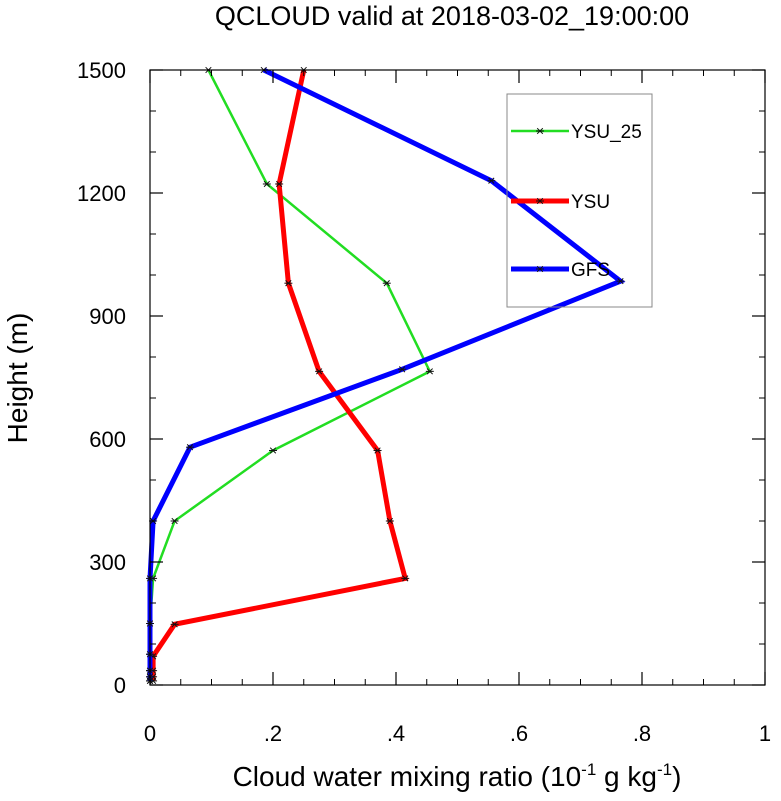 This screenshot has width=781, height=801. I want to click on x-tick-label: .6, so click(519, 733).